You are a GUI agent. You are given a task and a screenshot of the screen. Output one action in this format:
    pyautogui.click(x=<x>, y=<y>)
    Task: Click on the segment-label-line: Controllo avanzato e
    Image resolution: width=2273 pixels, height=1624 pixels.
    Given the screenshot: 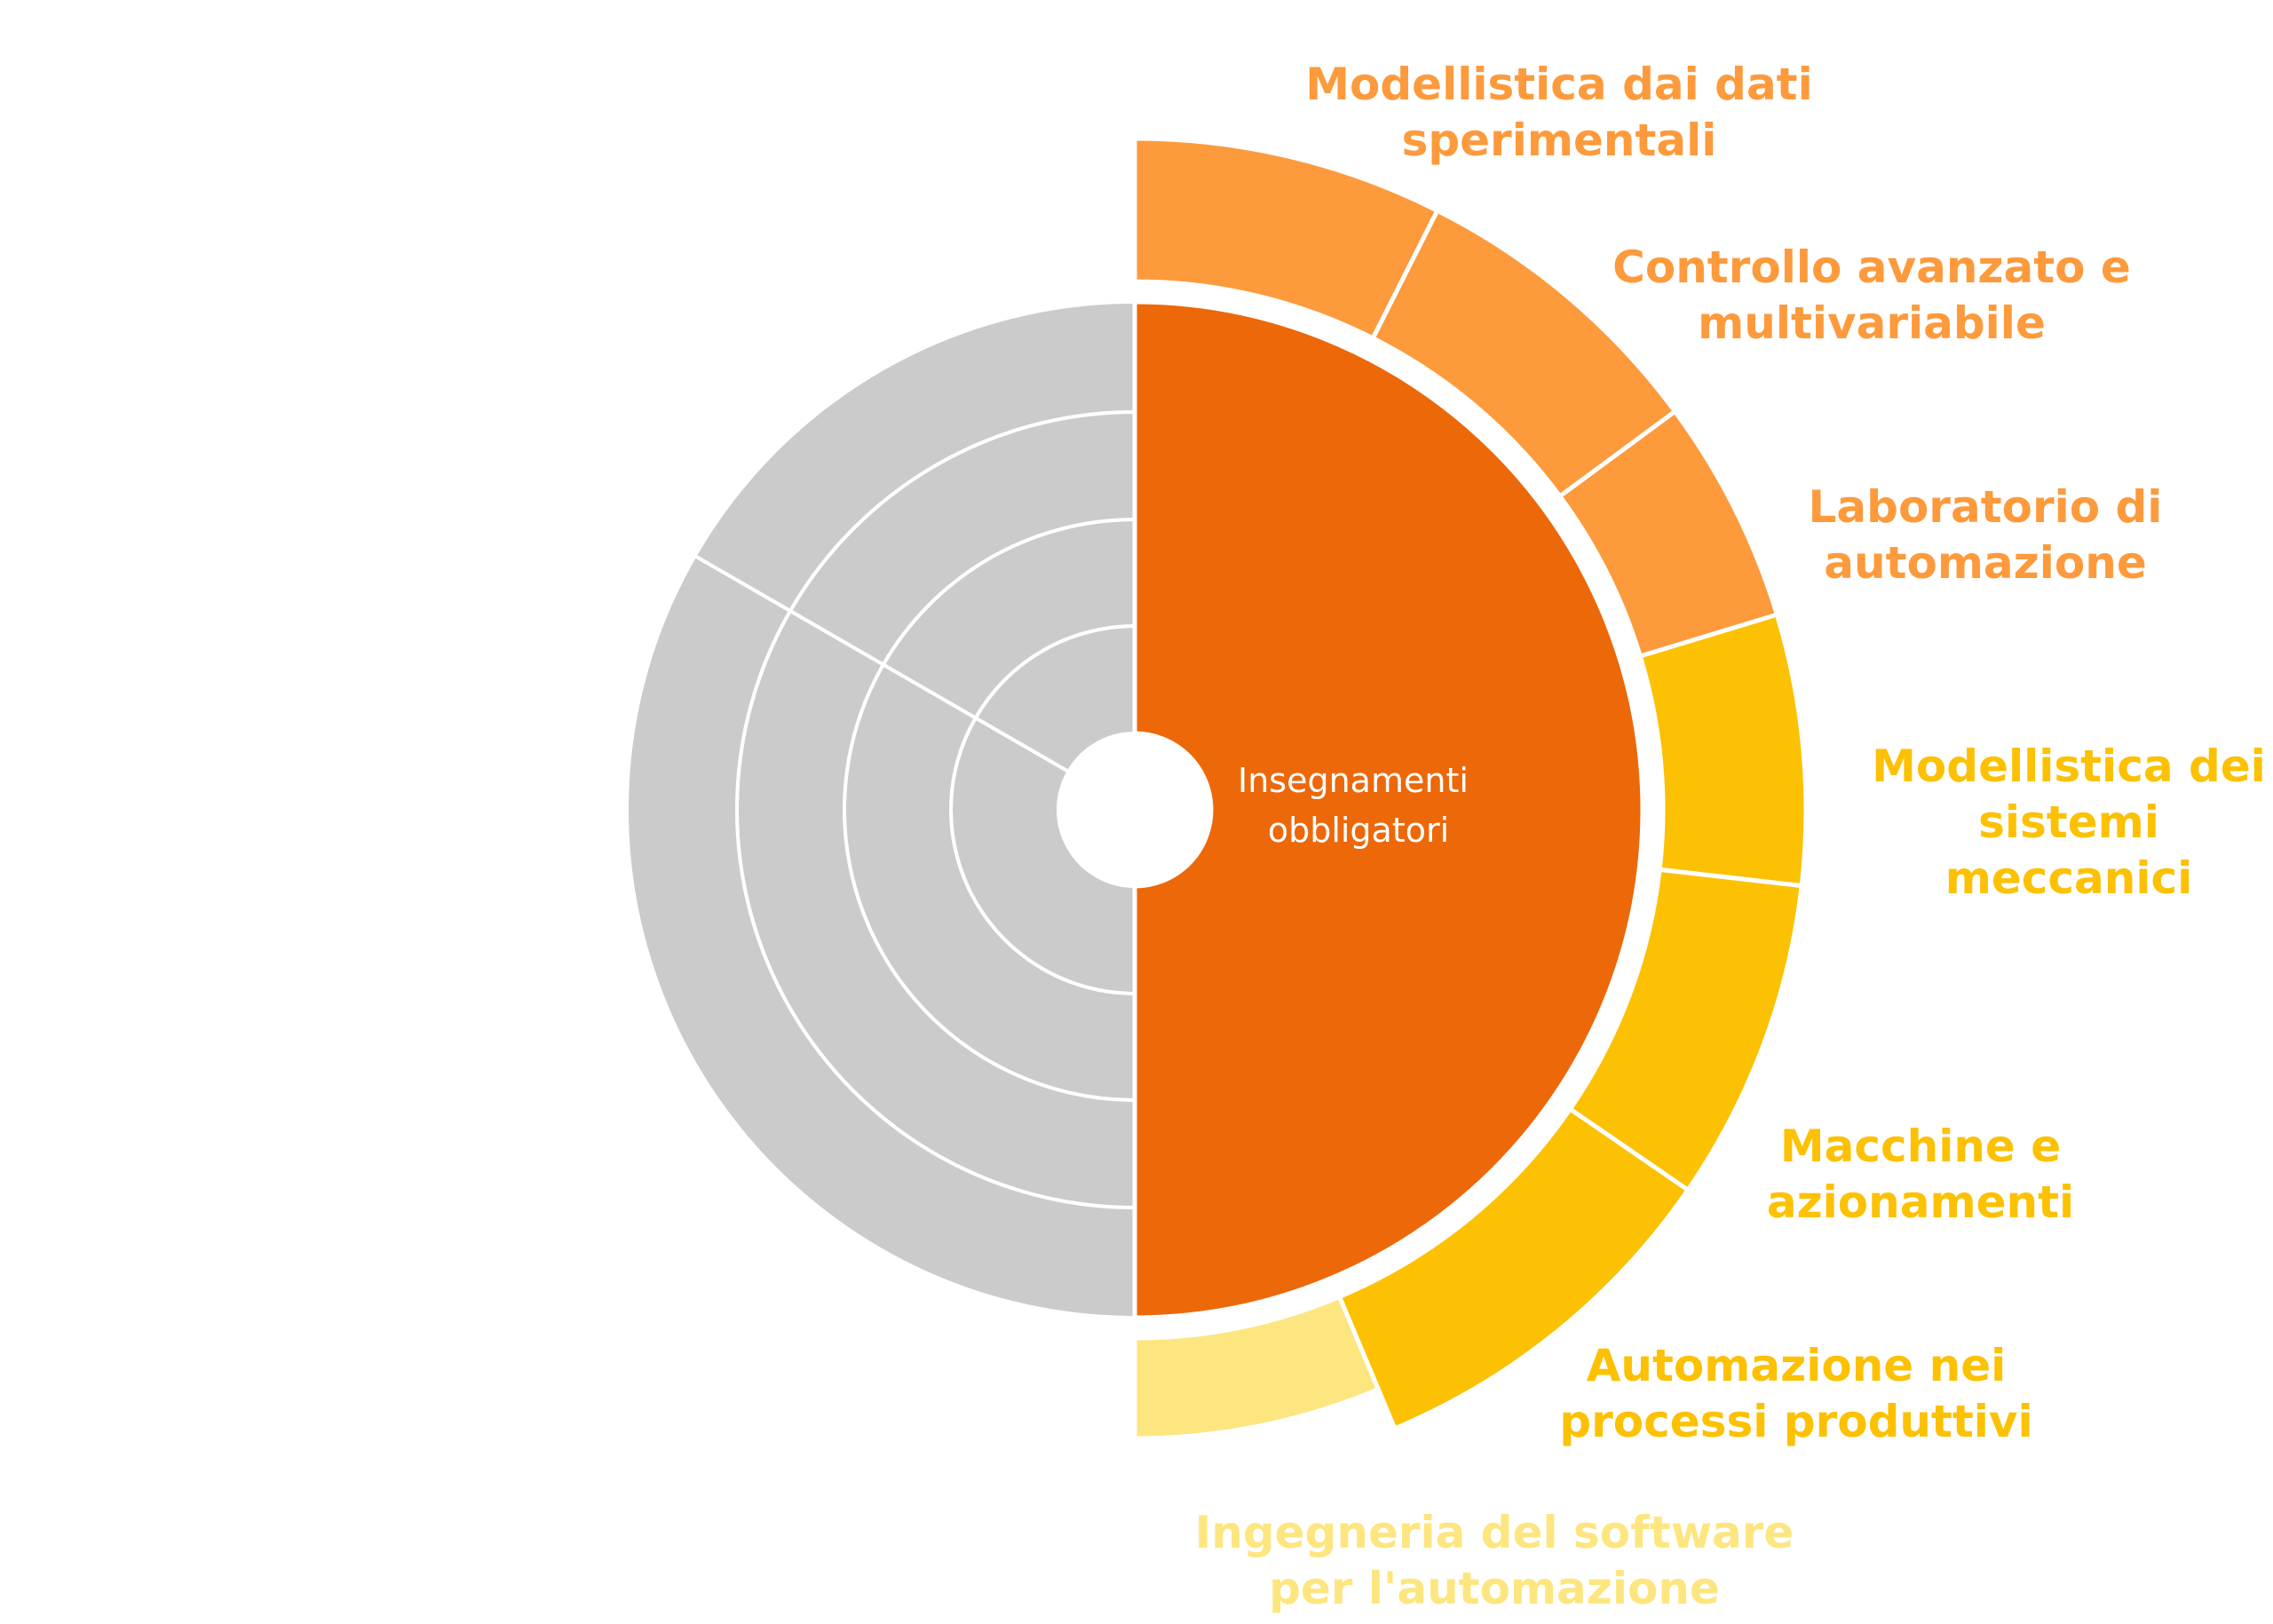 What is the action you would take?
    pyautogui.click(x=1872, y=267)
    